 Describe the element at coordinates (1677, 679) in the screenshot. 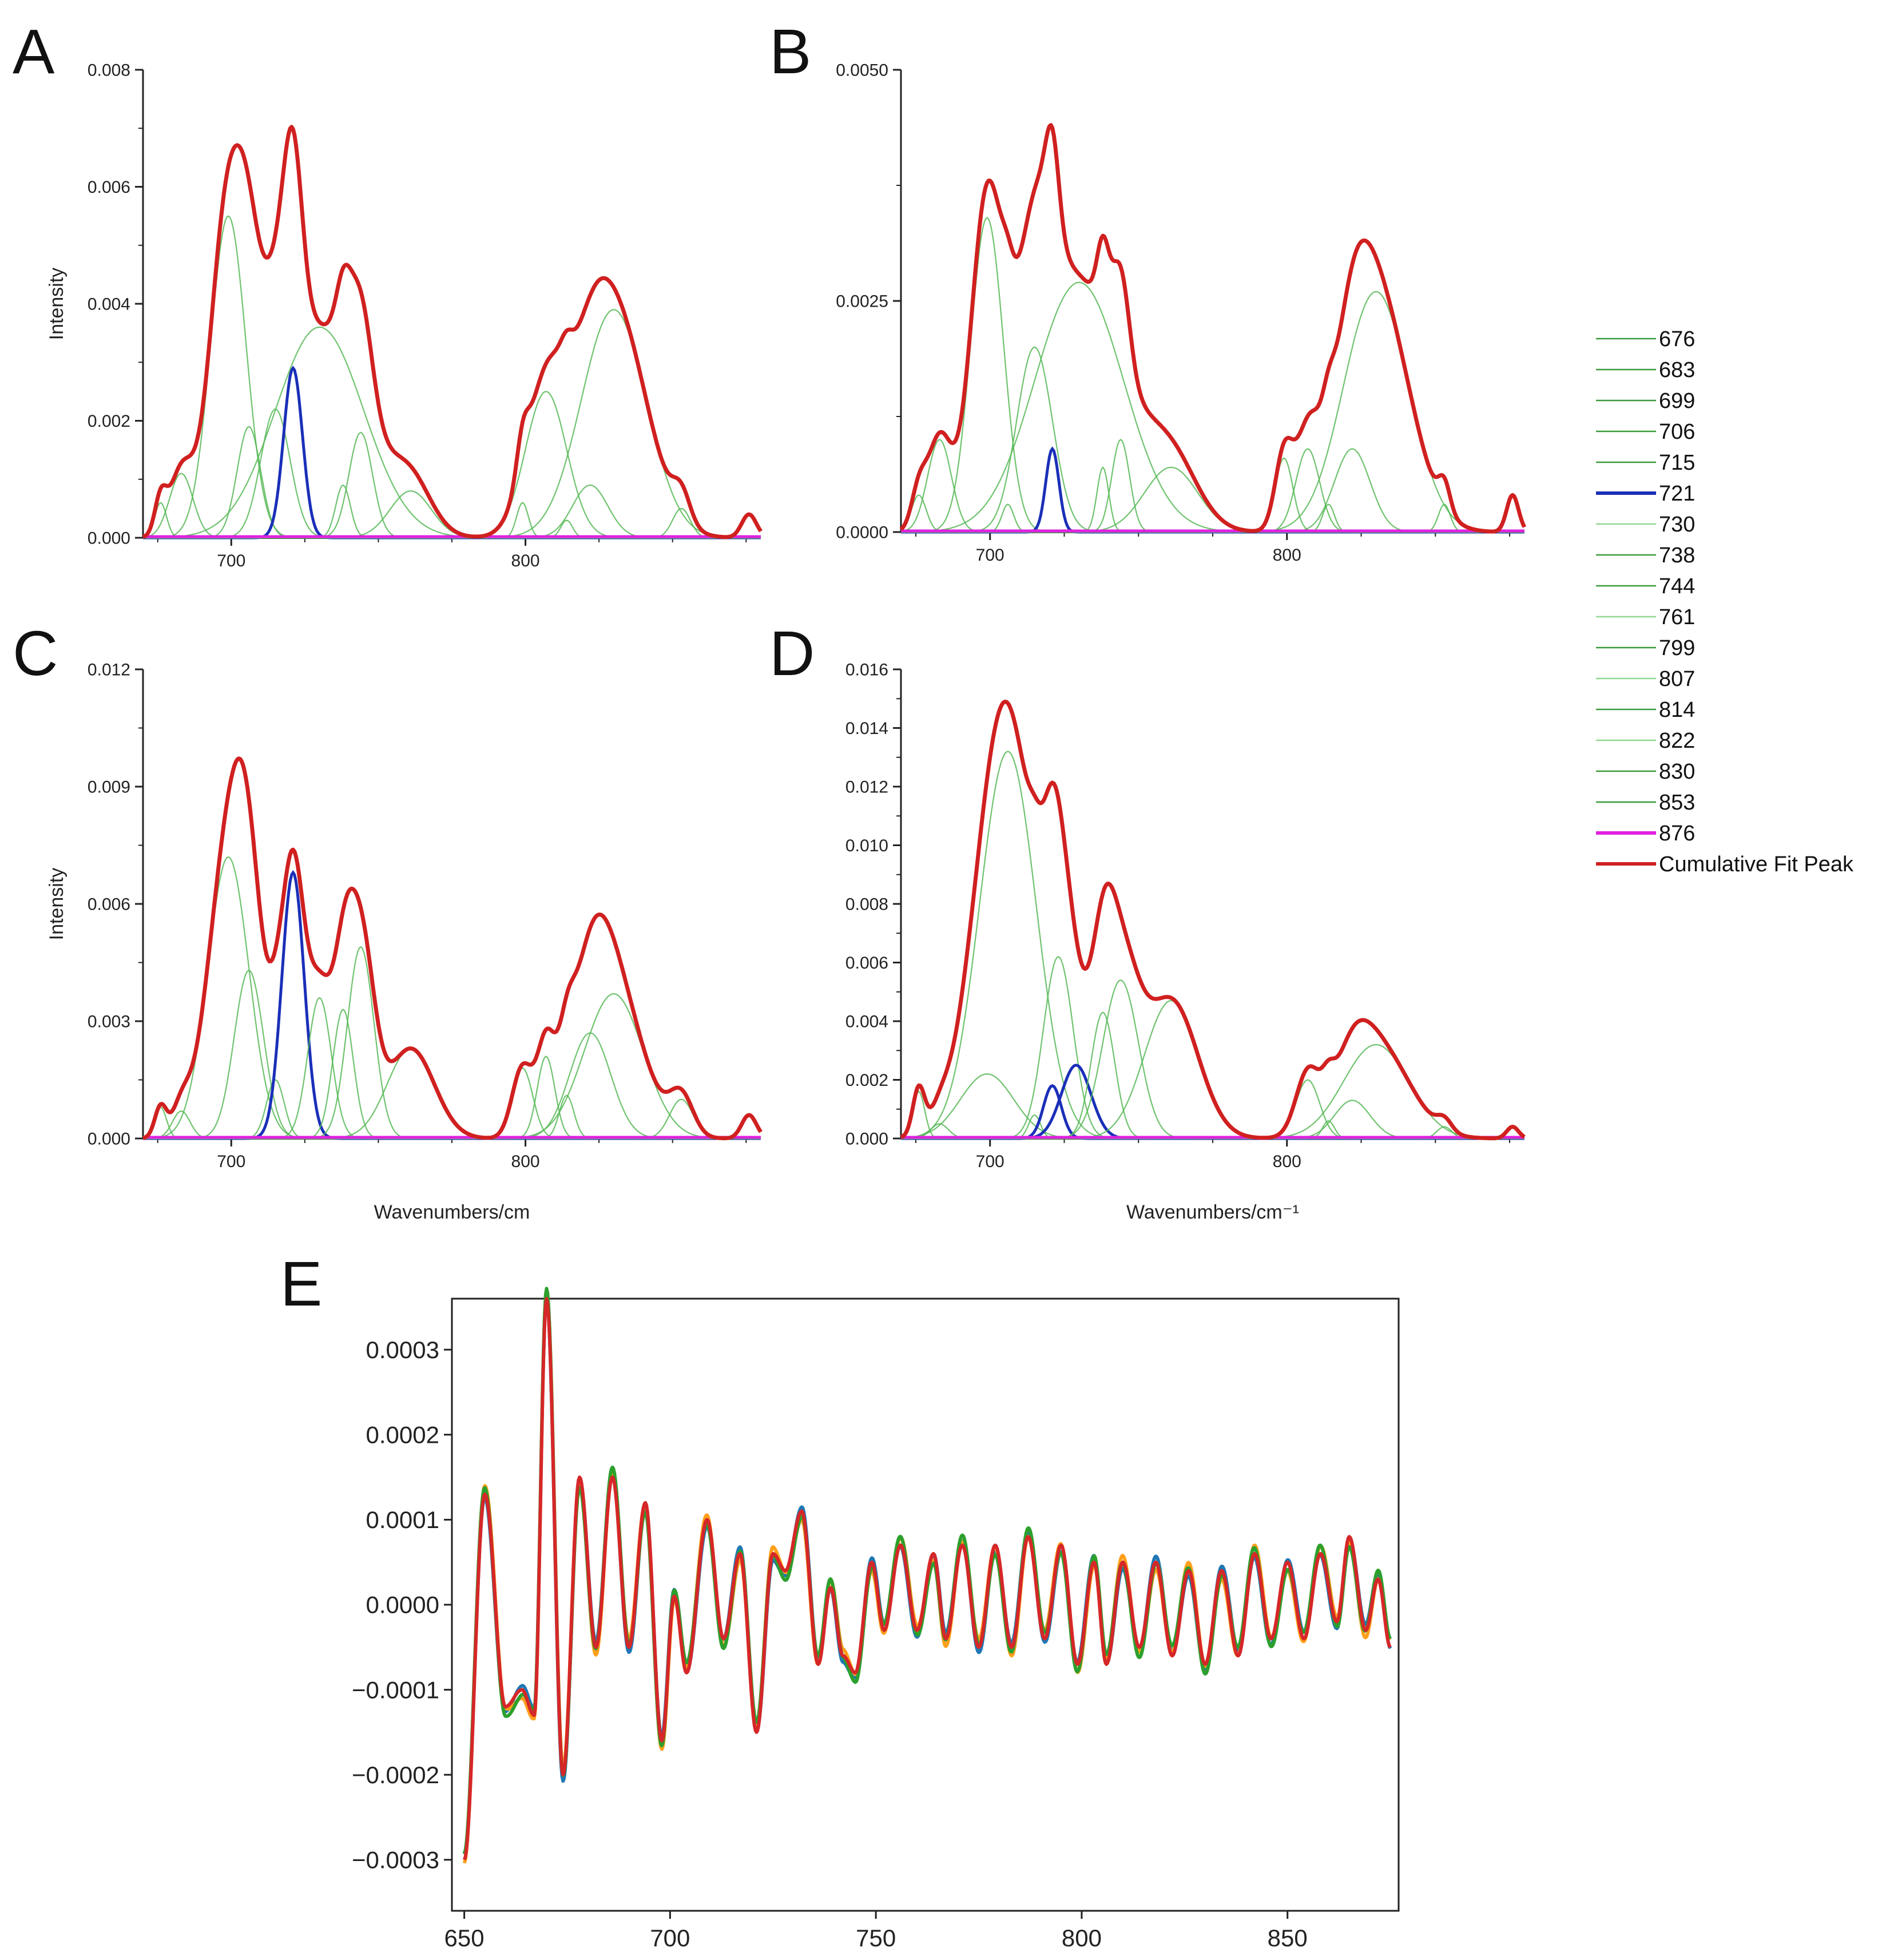

I see `legend-label: 807` at that location.